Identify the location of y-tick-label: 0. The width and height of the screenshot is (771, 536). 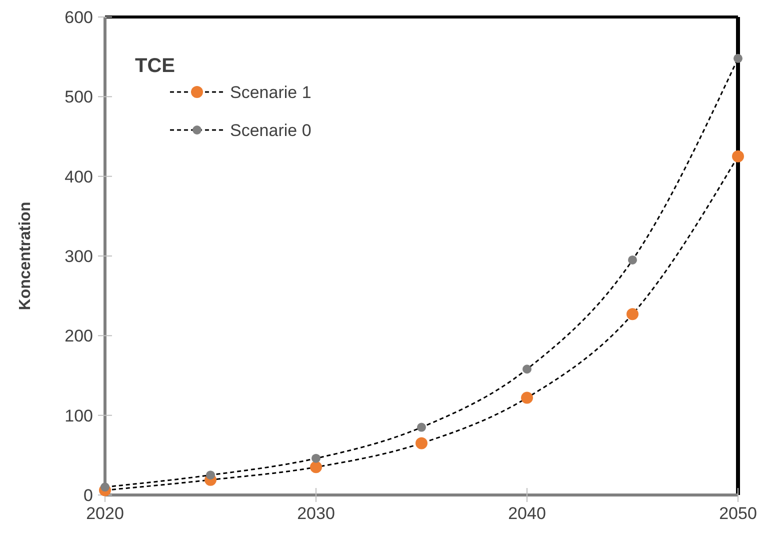
(88, 495).